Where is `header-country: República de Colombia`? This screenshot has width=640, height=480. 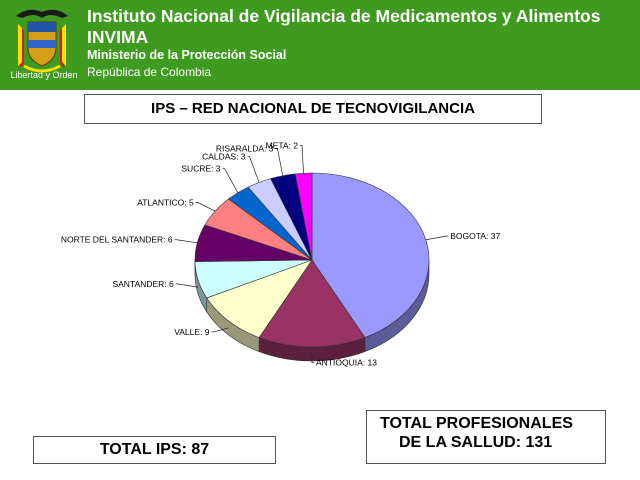
header-country: República de Colombia is located at coordinates (149, 72).